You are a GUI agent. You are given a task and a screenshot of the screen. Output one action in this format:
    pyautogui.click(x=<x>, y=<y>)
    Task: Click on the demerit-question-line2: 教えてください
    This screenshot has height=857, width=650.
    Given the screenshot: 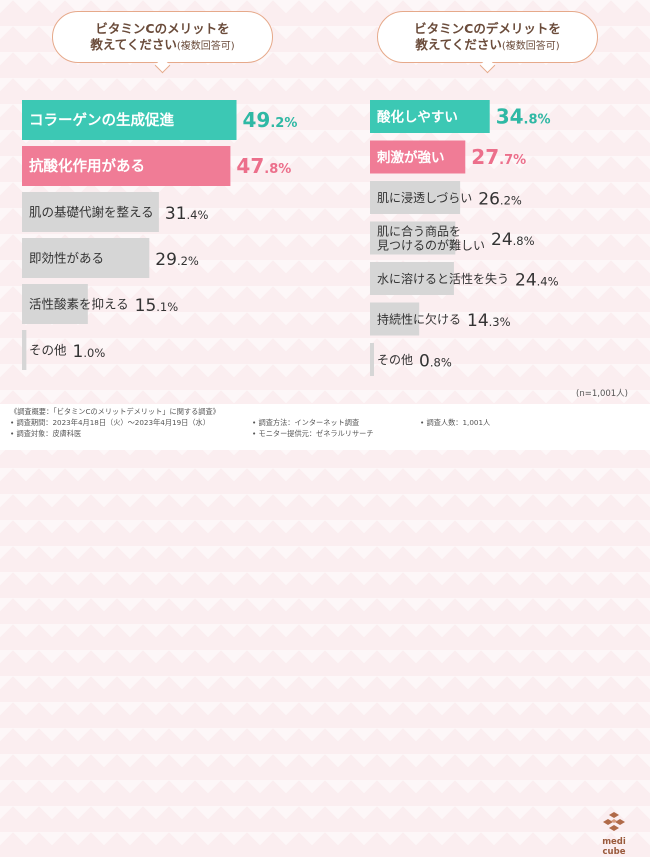 What is the action you would take?
    pyautogui.click(x=458, y=44)
    